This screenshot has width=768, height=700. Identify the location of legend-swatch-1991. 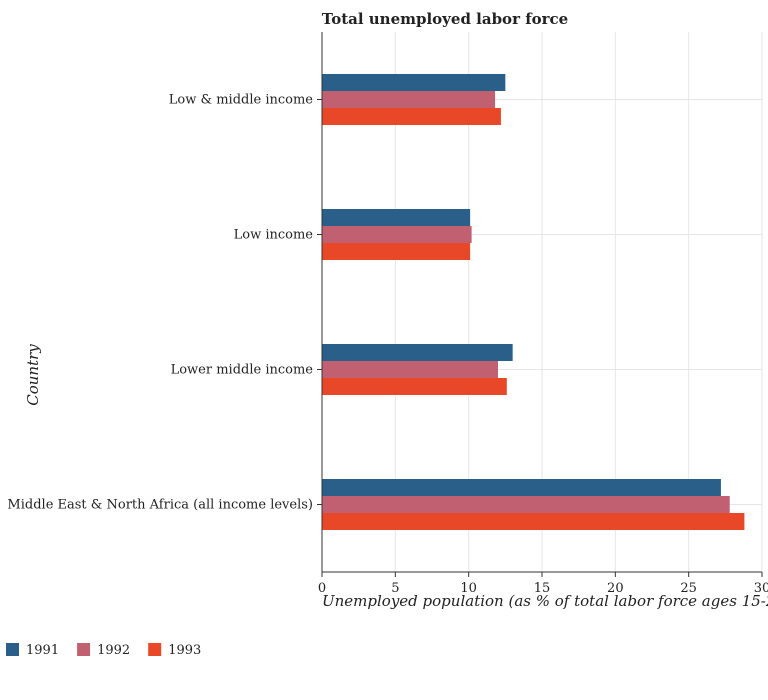
(12, 649).